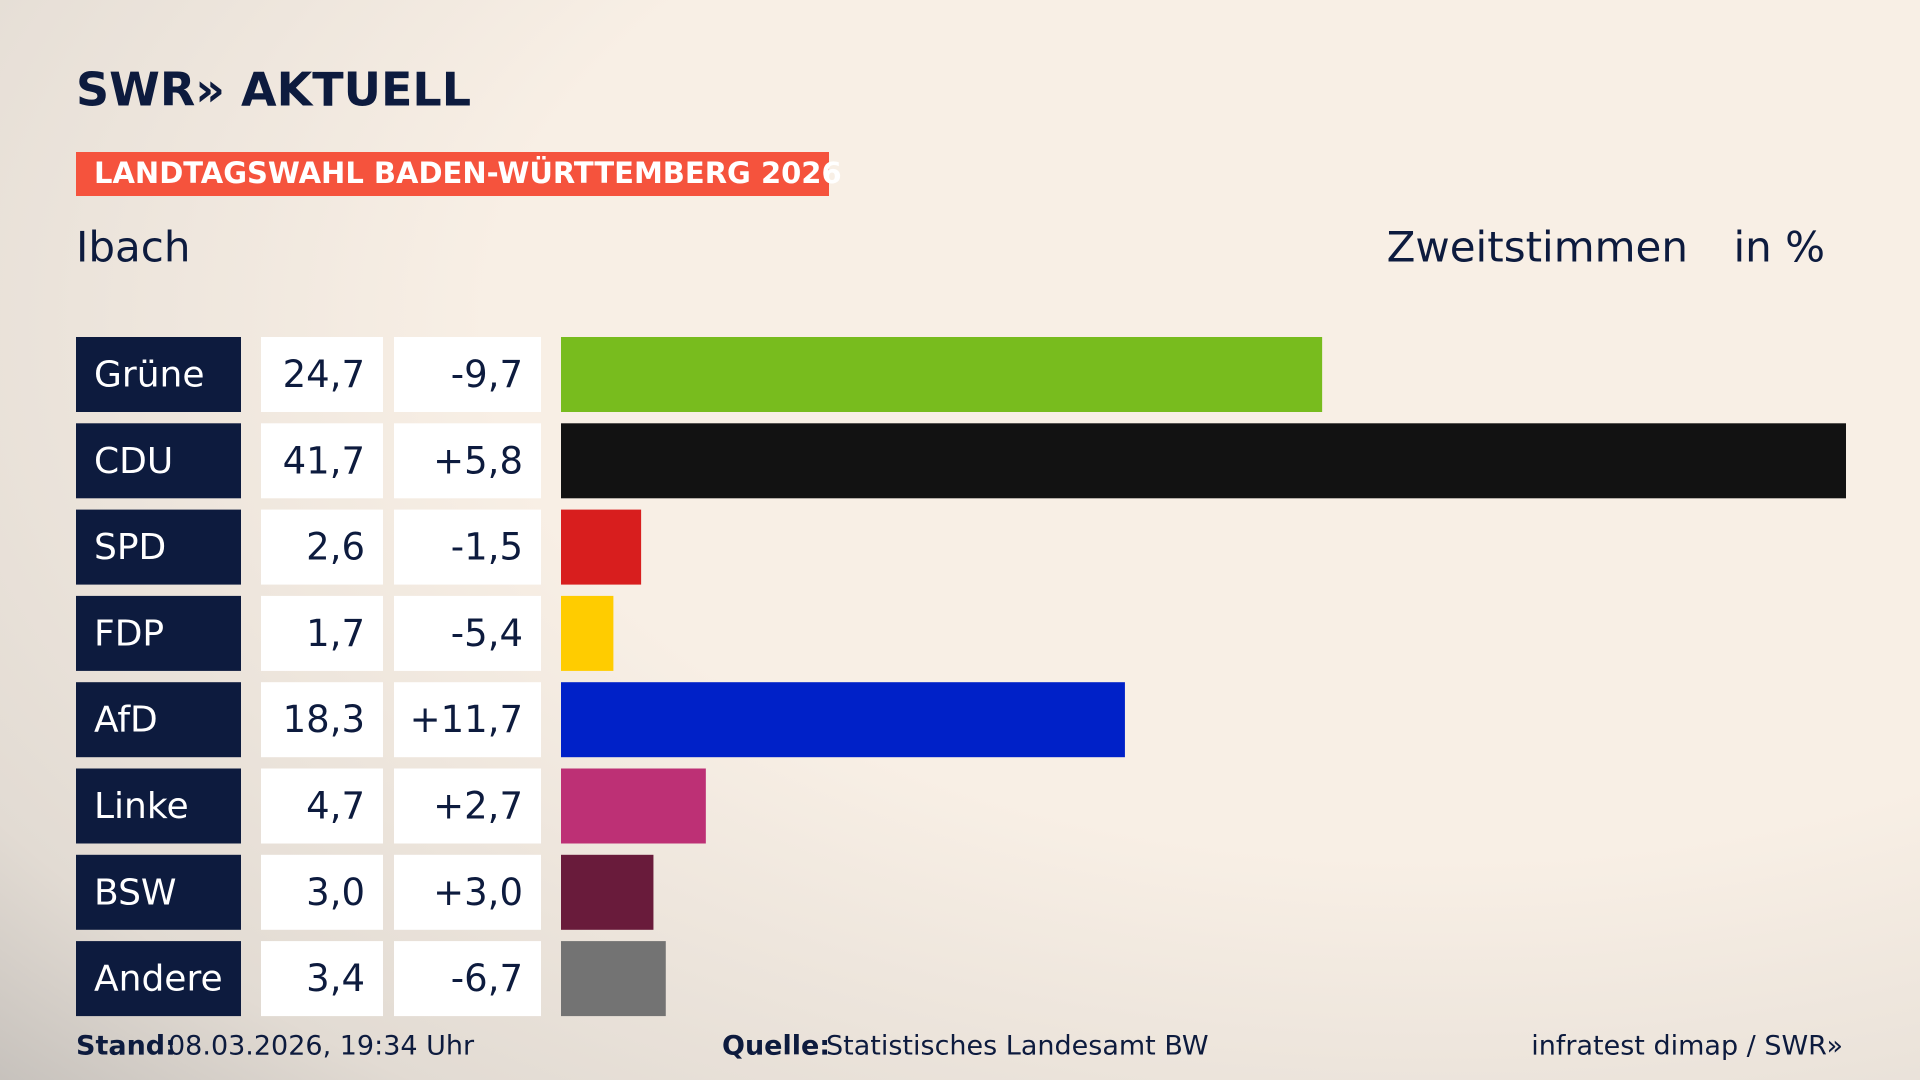 This screenshot has height=1080, width=1920. What do you see at coordinates (468, 173) in the screenshot?
I see `banner: LANDTAGSWAHL BADEN-WÜRTTEMBERG 2026` at bounding box center [468, 173].